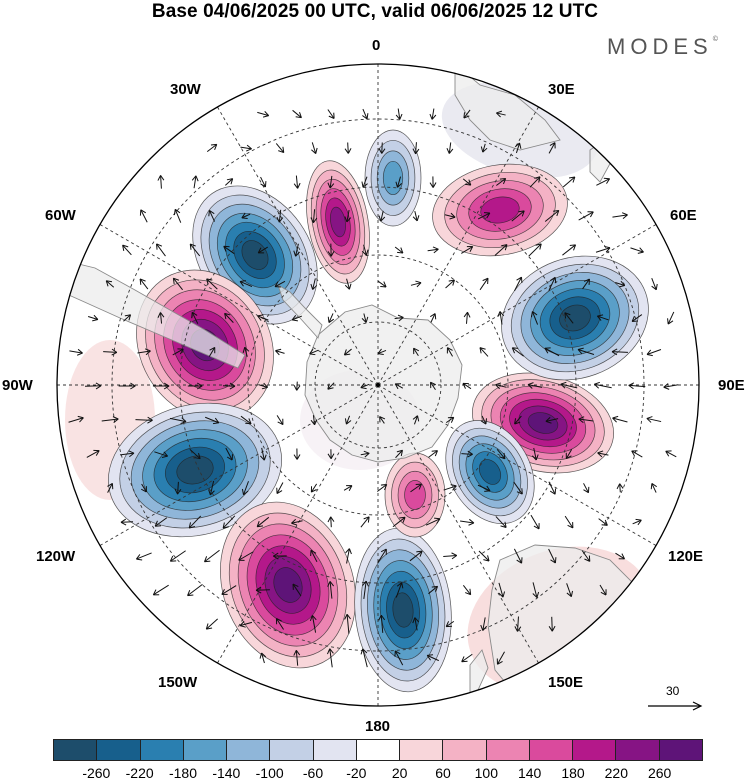 The height and width of the screenshot is (783, 750). What do you see at coordinates (443, 773) in the screenshot?
I see `colorbar-tick-label: 60` at bounding box center [443, 773].